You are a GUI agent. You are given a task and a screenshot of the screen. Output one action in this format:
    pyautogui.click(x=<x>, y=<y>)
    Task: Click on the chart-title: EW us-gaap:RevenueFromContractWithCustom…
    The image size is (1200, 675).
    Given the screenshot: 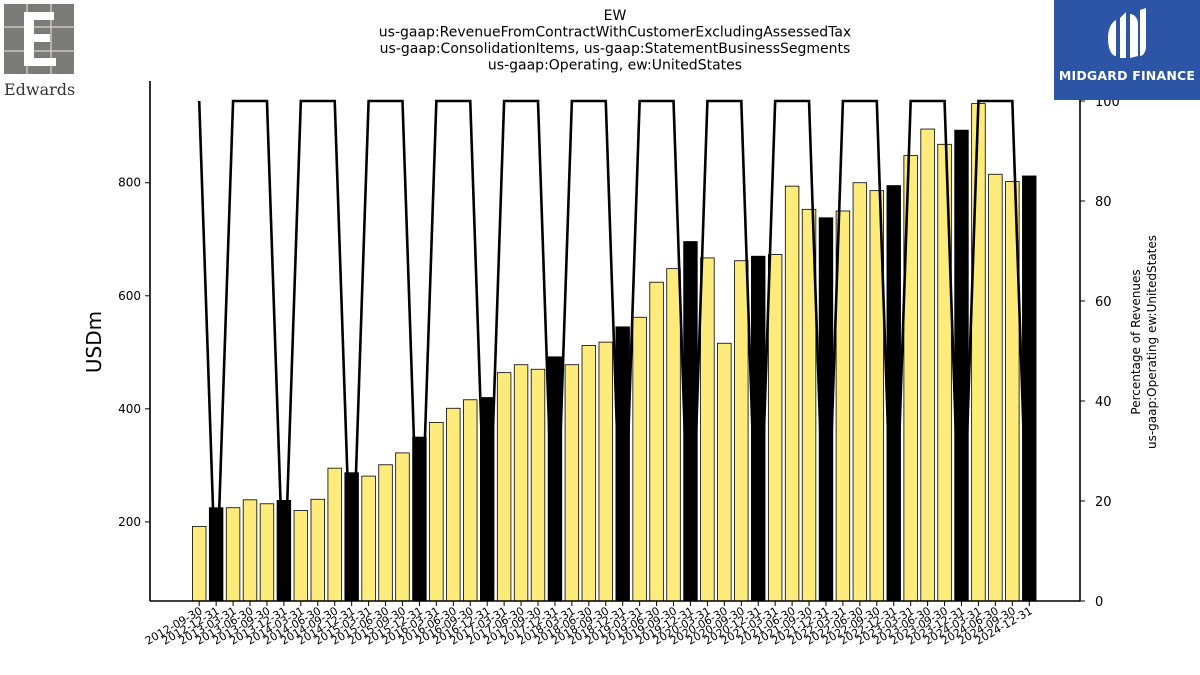 What is the action you would take?
    pyautogui.click(x=615, y=41)
    